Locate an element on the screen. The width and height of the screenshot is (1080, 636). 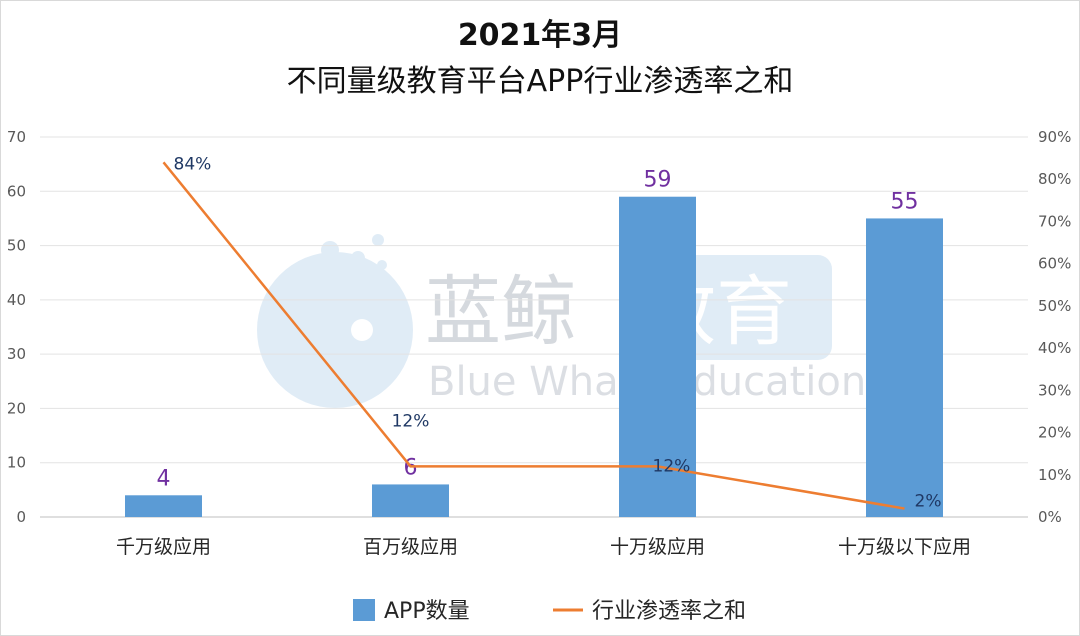
y-right-tick-label: 0% is located at coordinates (1050, 517).